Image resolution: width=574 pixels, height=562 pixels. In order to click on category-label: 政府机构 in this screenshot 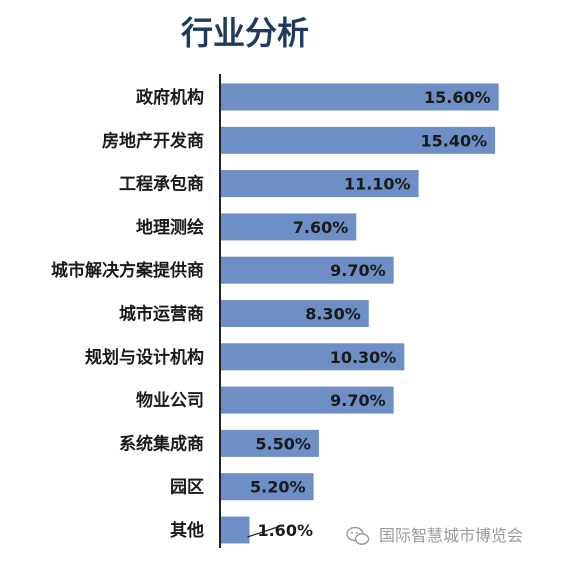, I will do `click(170, 97)`.